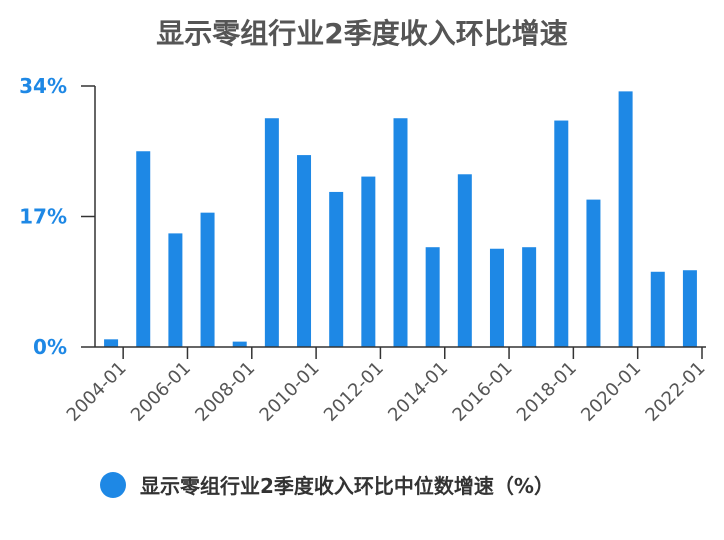  Describe the element at coordinates (97, 392) in the screenshot. I see `x-tick-label: 2004-01` at that location.